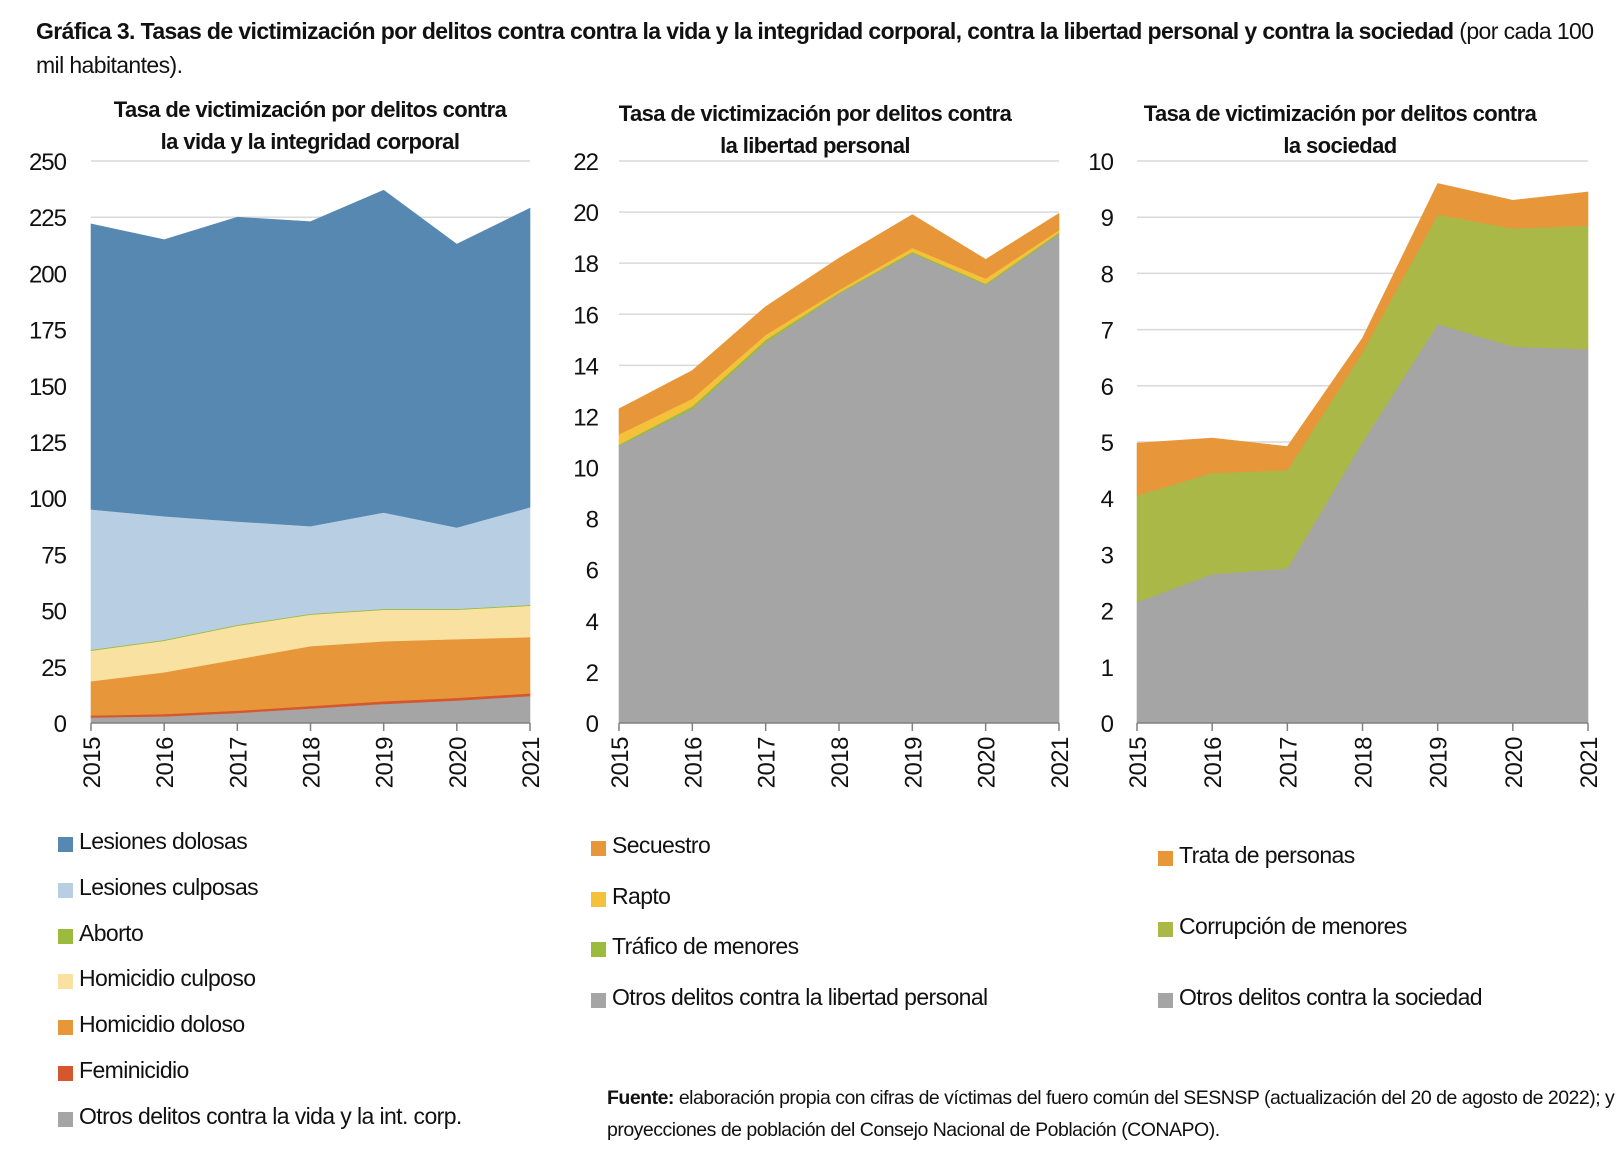  I want to click on legend-item: Lesiones dolosas, so click(153, 841).